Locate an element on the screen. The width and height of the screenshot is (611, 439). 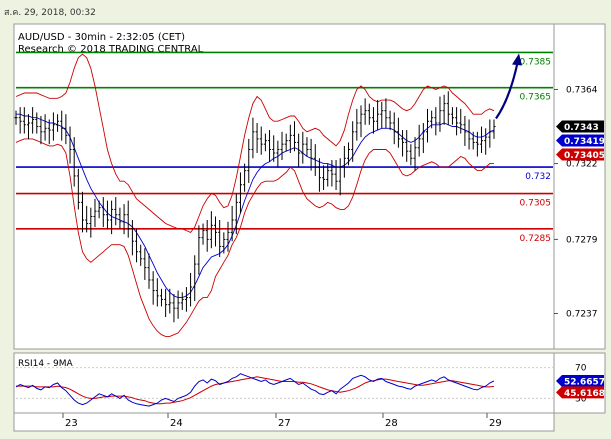
rsi-ma-line is located at coordinates (255, 390).